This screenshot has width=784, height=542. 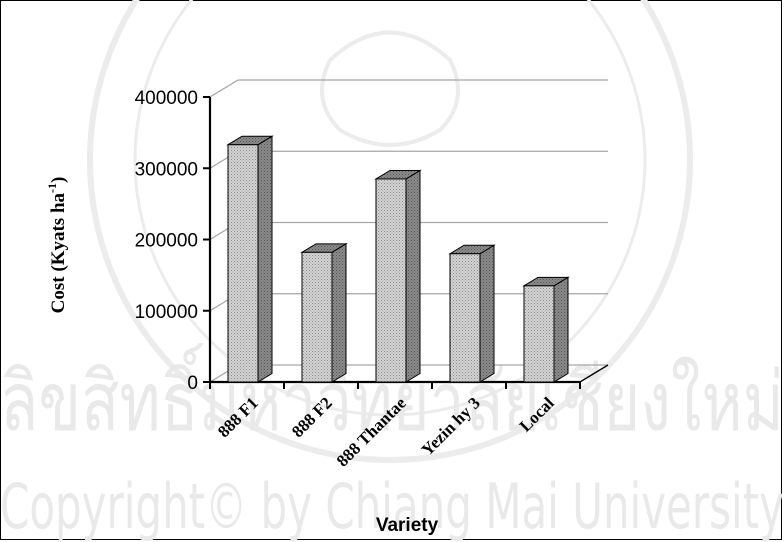 What do you see at coordinates (192, 383) in the screenshot?
I see `y-tick-label: 0` at bounding box center [192, 383].